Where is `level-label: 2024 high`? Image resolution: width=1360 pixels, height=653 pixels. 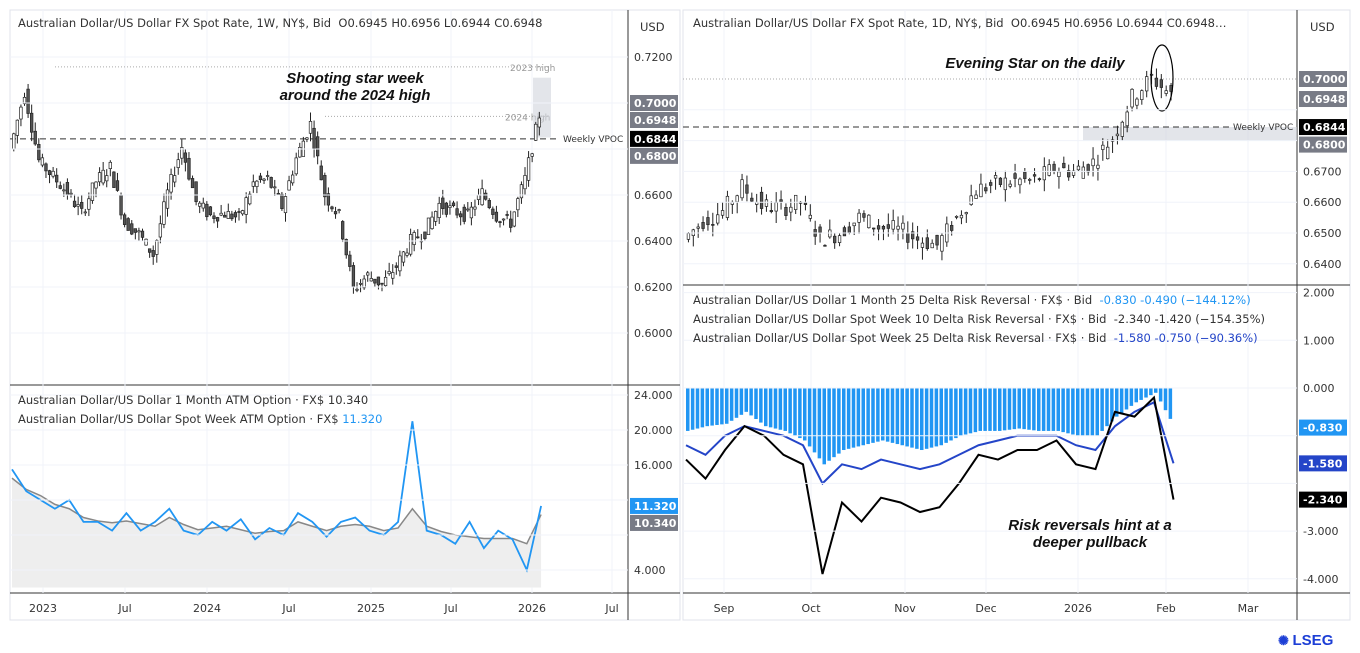 level-label: 2024 high is located at coordinates (527, 118).